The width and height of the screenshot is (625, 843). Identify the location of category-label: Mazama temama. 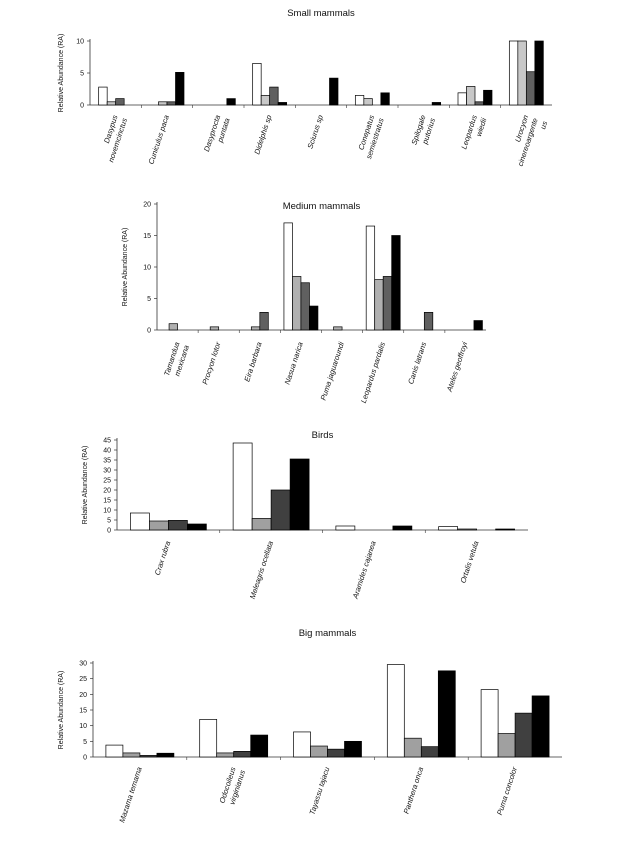
(130, 795).